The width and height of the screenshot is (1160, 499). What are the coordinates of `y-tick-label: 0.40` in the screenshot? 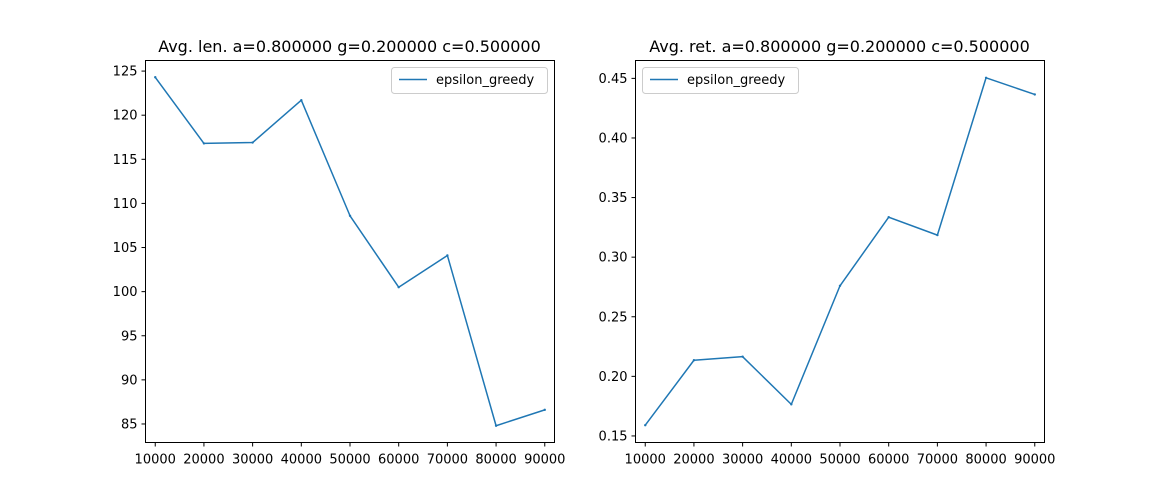 It's located at (613, 138).